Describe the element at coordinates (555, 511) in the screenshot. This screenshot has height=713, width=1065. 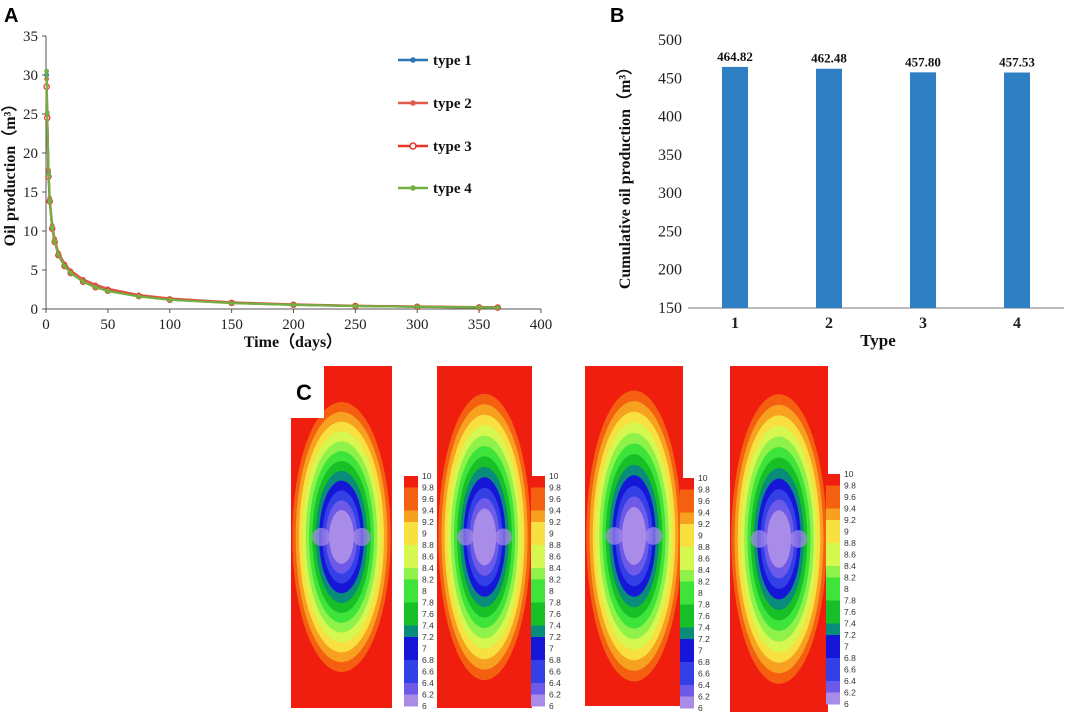
I see `colorbar-tick-label: 9.4` at that location.